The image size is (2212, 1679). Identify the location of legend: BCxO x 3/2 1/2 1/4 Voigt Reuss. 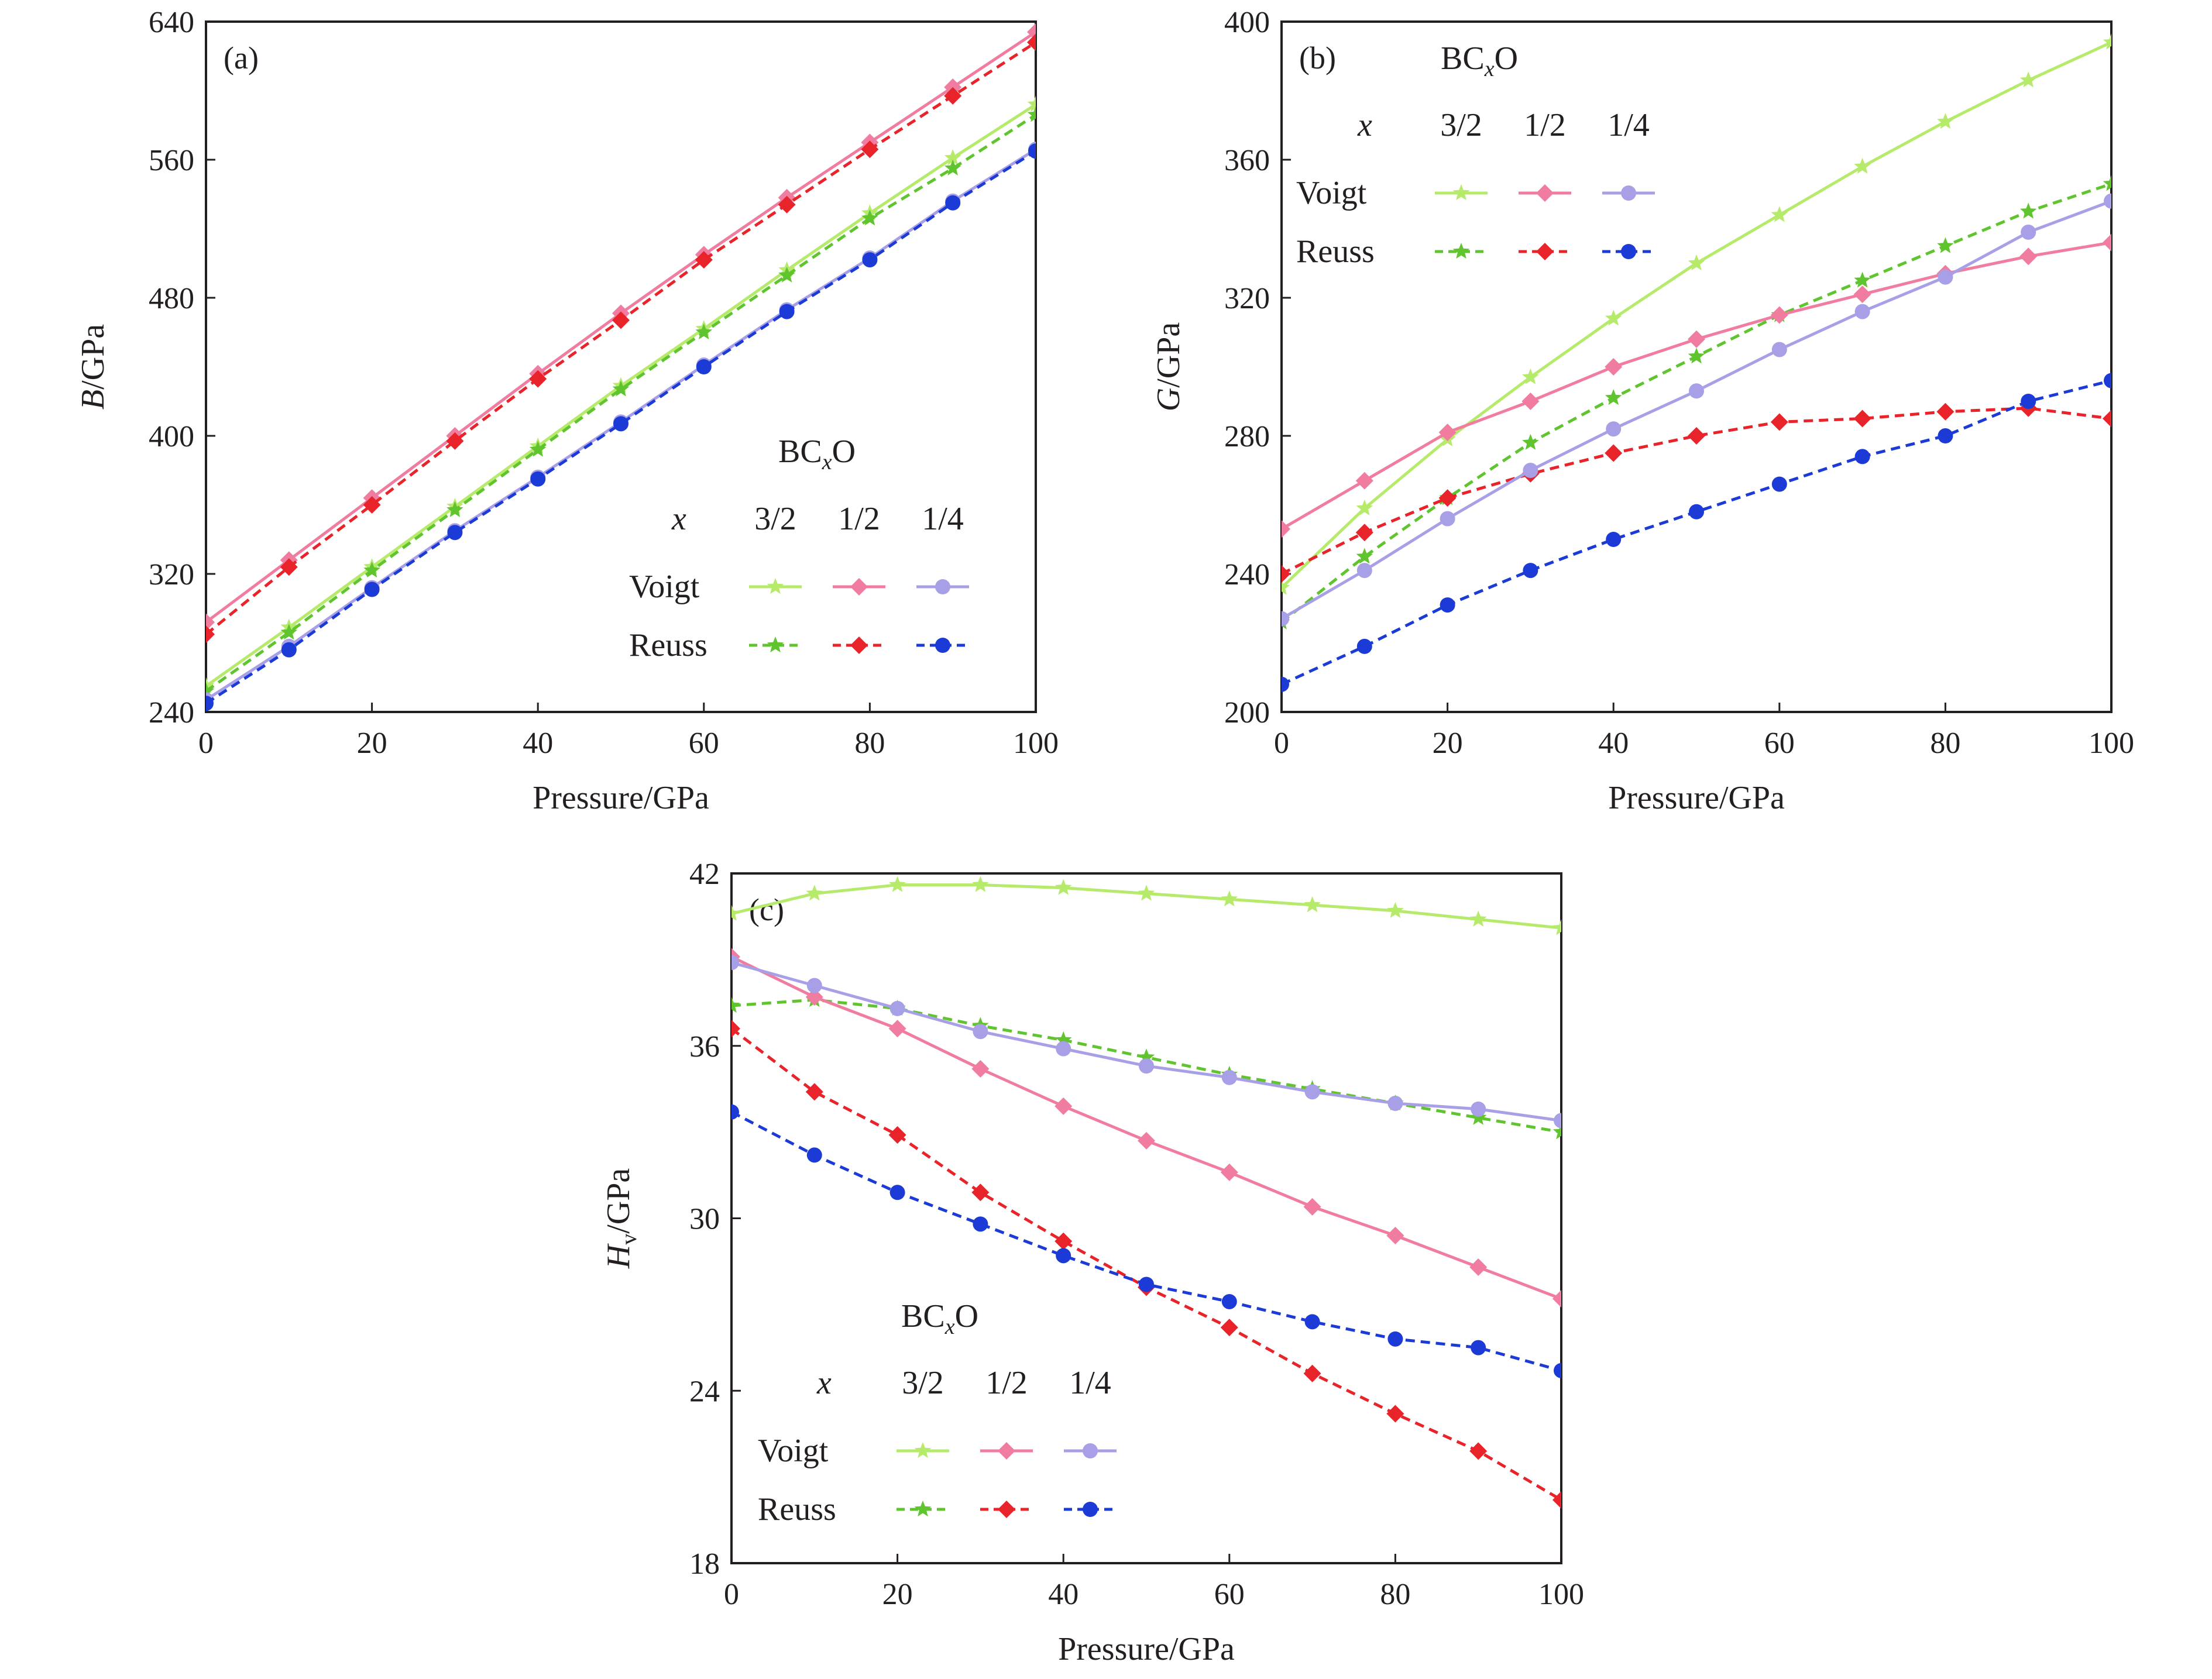
(1475, 155).